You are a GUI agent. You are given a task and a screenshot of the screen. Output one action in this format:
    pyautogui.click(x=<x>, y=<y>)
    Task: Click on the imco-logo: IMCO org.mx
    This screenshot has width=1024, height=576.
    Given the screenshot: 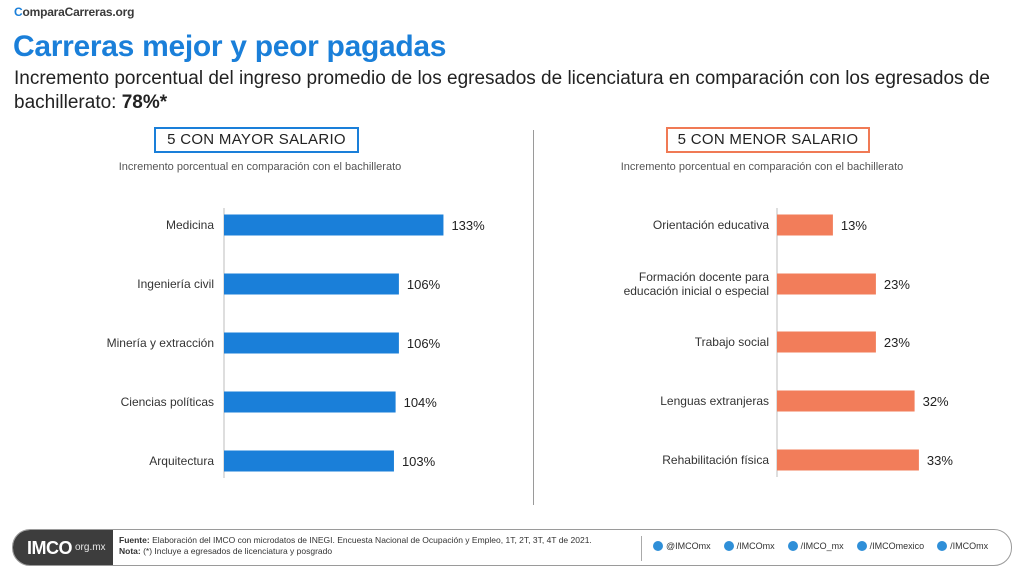 What is the action you would take?
    pyautogui.click(x=63, y=547)
    